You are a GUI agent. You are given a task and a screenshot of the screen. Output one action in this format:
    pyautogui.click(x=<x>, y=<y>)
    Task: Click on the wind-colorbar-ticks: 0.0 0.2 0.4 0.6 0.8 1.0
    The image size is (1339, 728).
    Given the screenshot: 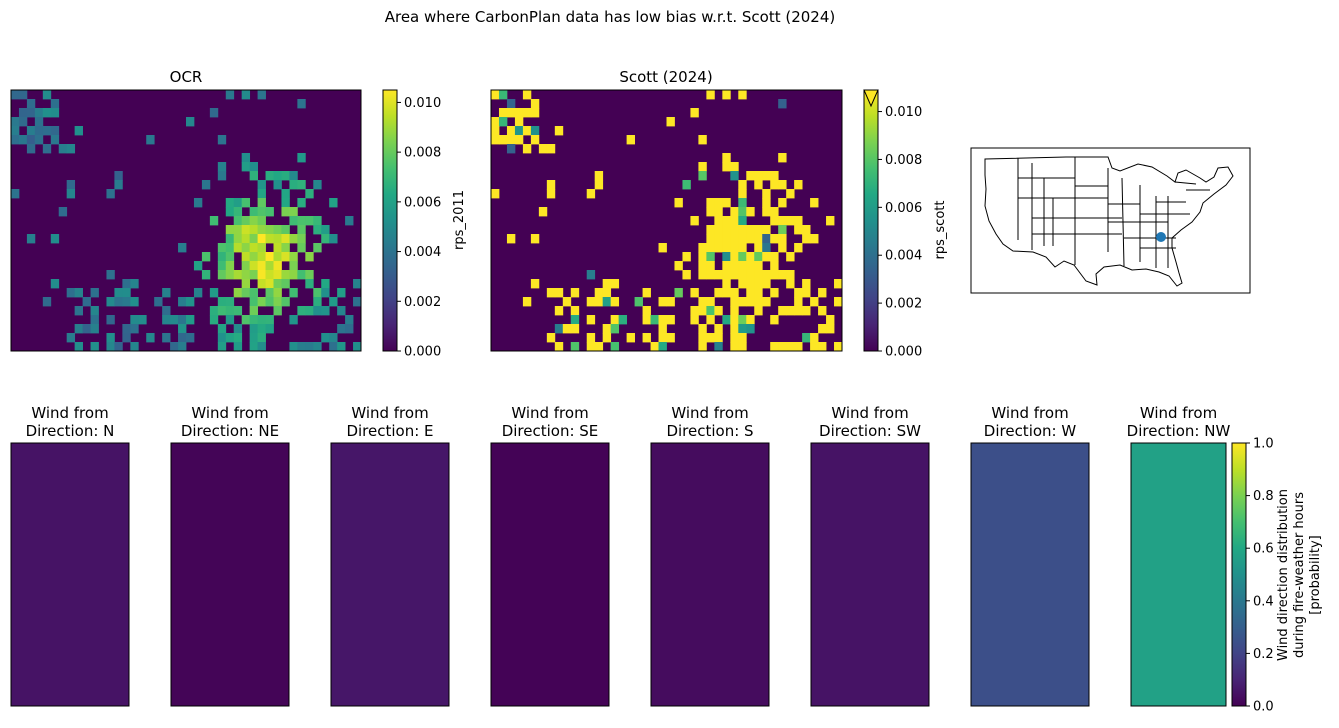 What is the action you would take?
    pyautogui.click(x=1260, y=576)
    